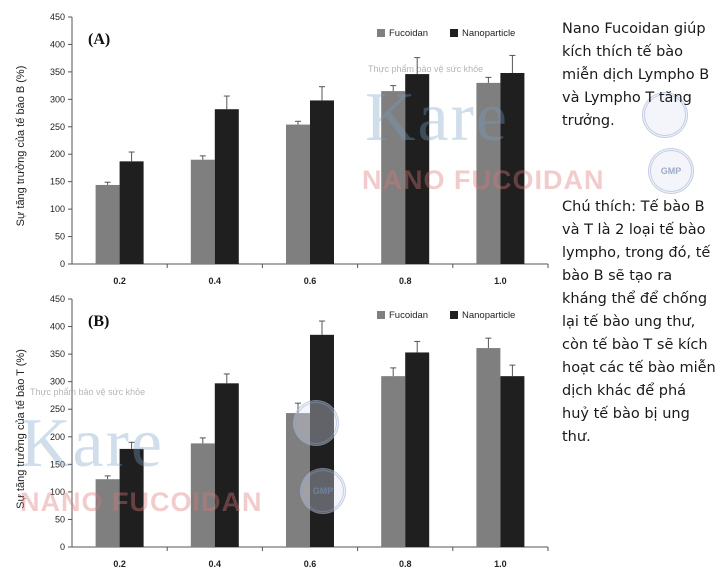 This screenshot has width=720, height=587. Describe the element at coordinates (298, 194) in the screenshot. I see `bar-fucoidan-0.6` at that location.